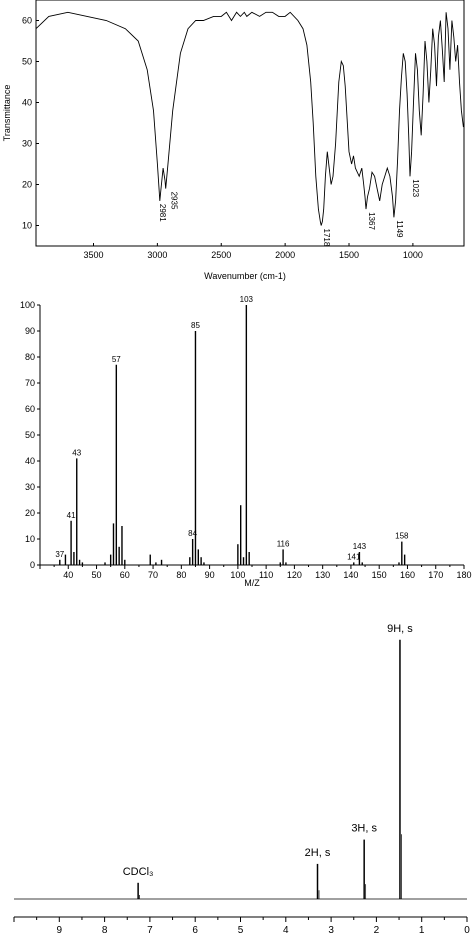 Image resolution: width=474 pixels, height=937 pixels. What do you see at coordinates (30, 331) in the screenshot?
I see `ms-y-tick-label: 90` at bounding box center [30, 331].